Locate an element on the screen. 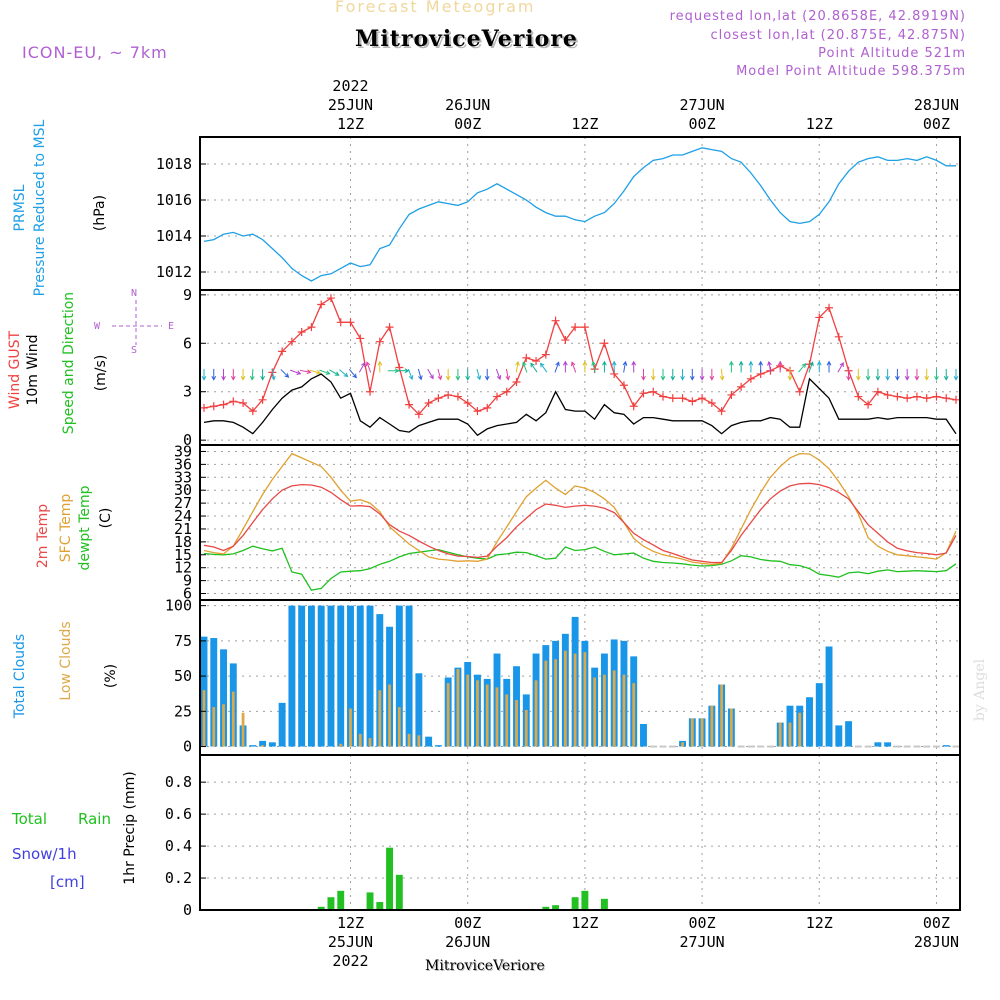  y-tick-label: 3 is located at coordinates (187, 392).